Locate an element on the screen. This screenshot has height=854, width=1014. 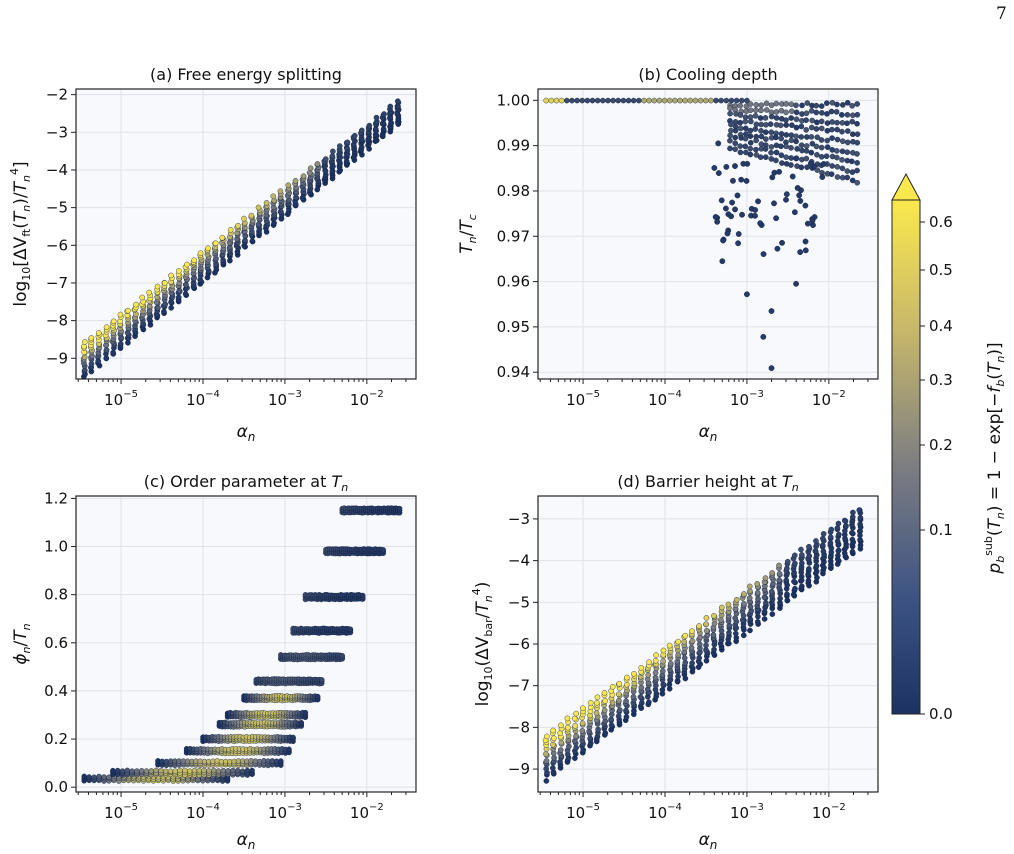
title-d: (d) Barrier height at Tn is located at coordinates (707, 483).